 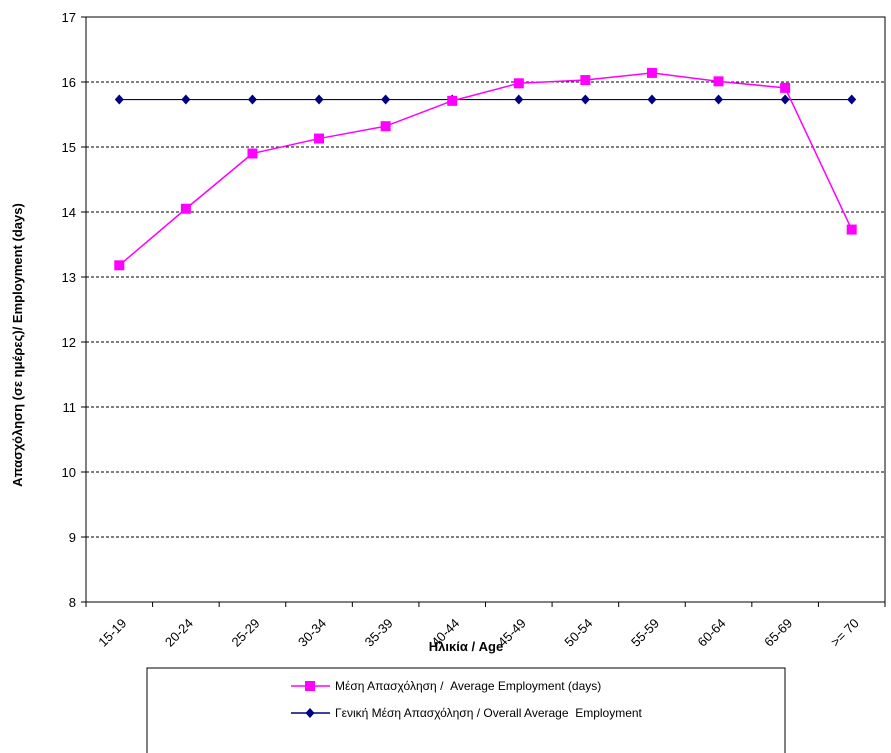 What do you see at coordinates (312, 633) in the screenshot?
I see `x-tick-label: 30-34` at bounding box center [312, 633].